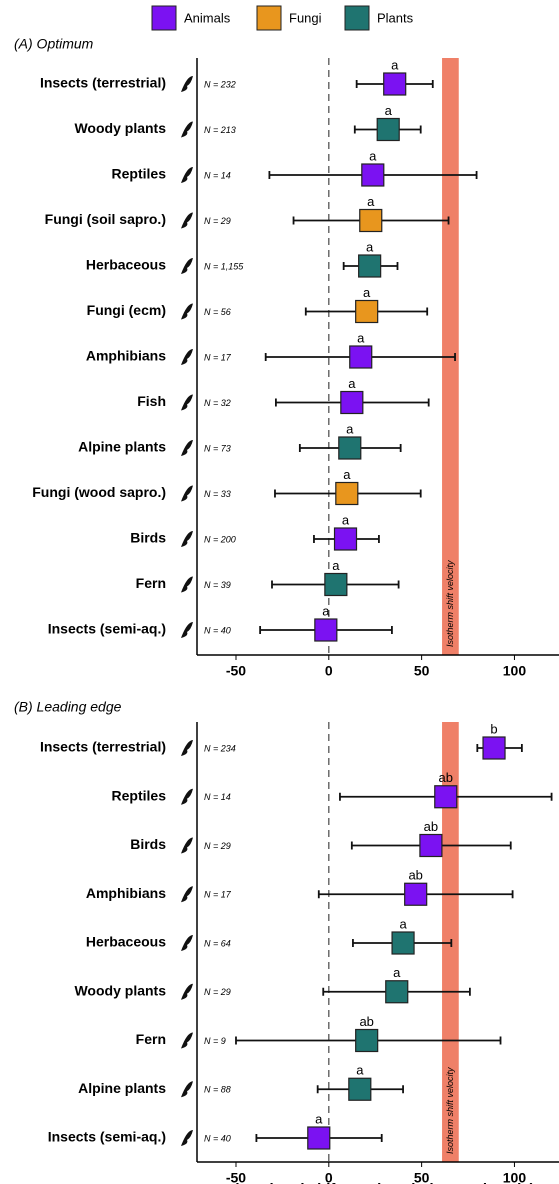 The width and height of the screenshot is (559, 1184). I want to click on category-label: Fish, so click(151, 401).